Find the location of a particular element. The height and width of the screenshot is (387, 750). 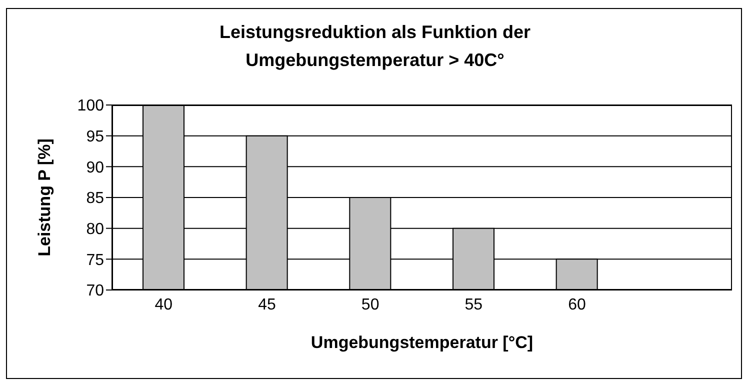

y-tick-label: 75 is located at coordinates (95, 260).